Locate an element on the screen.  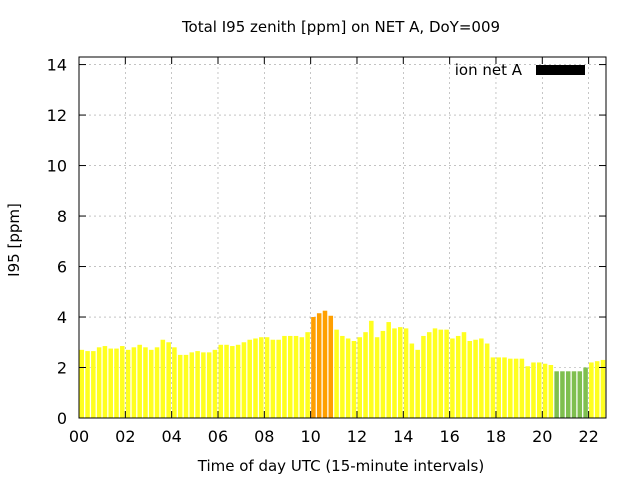
y-tick-label: 0 is located at coordinates (62, 418).